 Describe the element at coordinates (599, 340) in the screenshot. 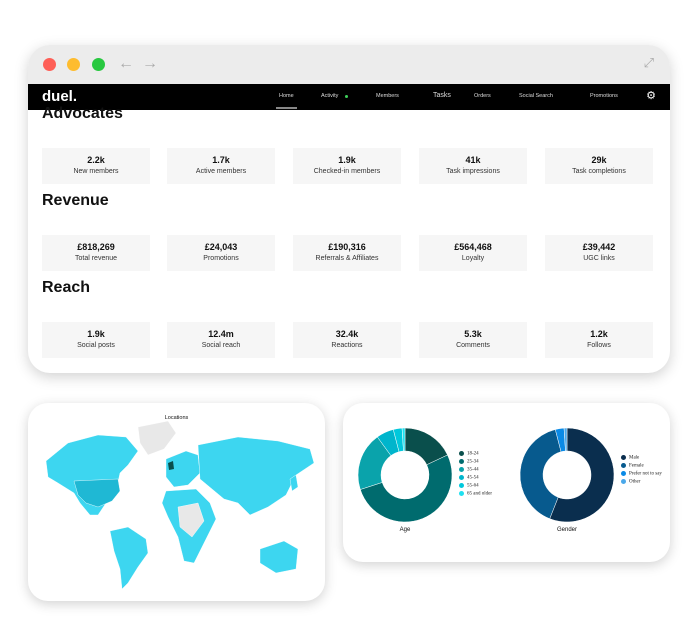

I see `metric-card: 1.2k Follows` at that location.